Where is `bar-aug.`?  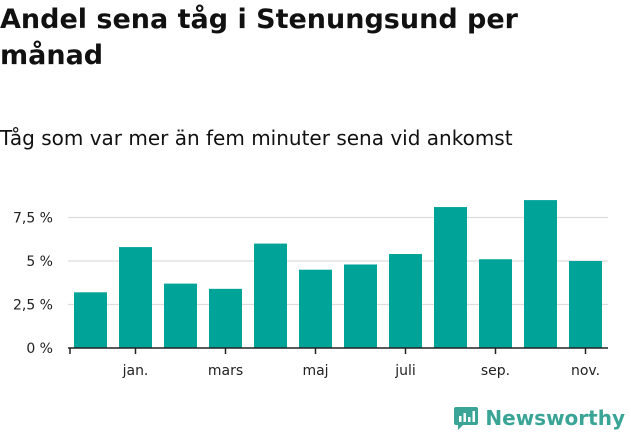
bar-aug. is located at coordinates (450, 277).